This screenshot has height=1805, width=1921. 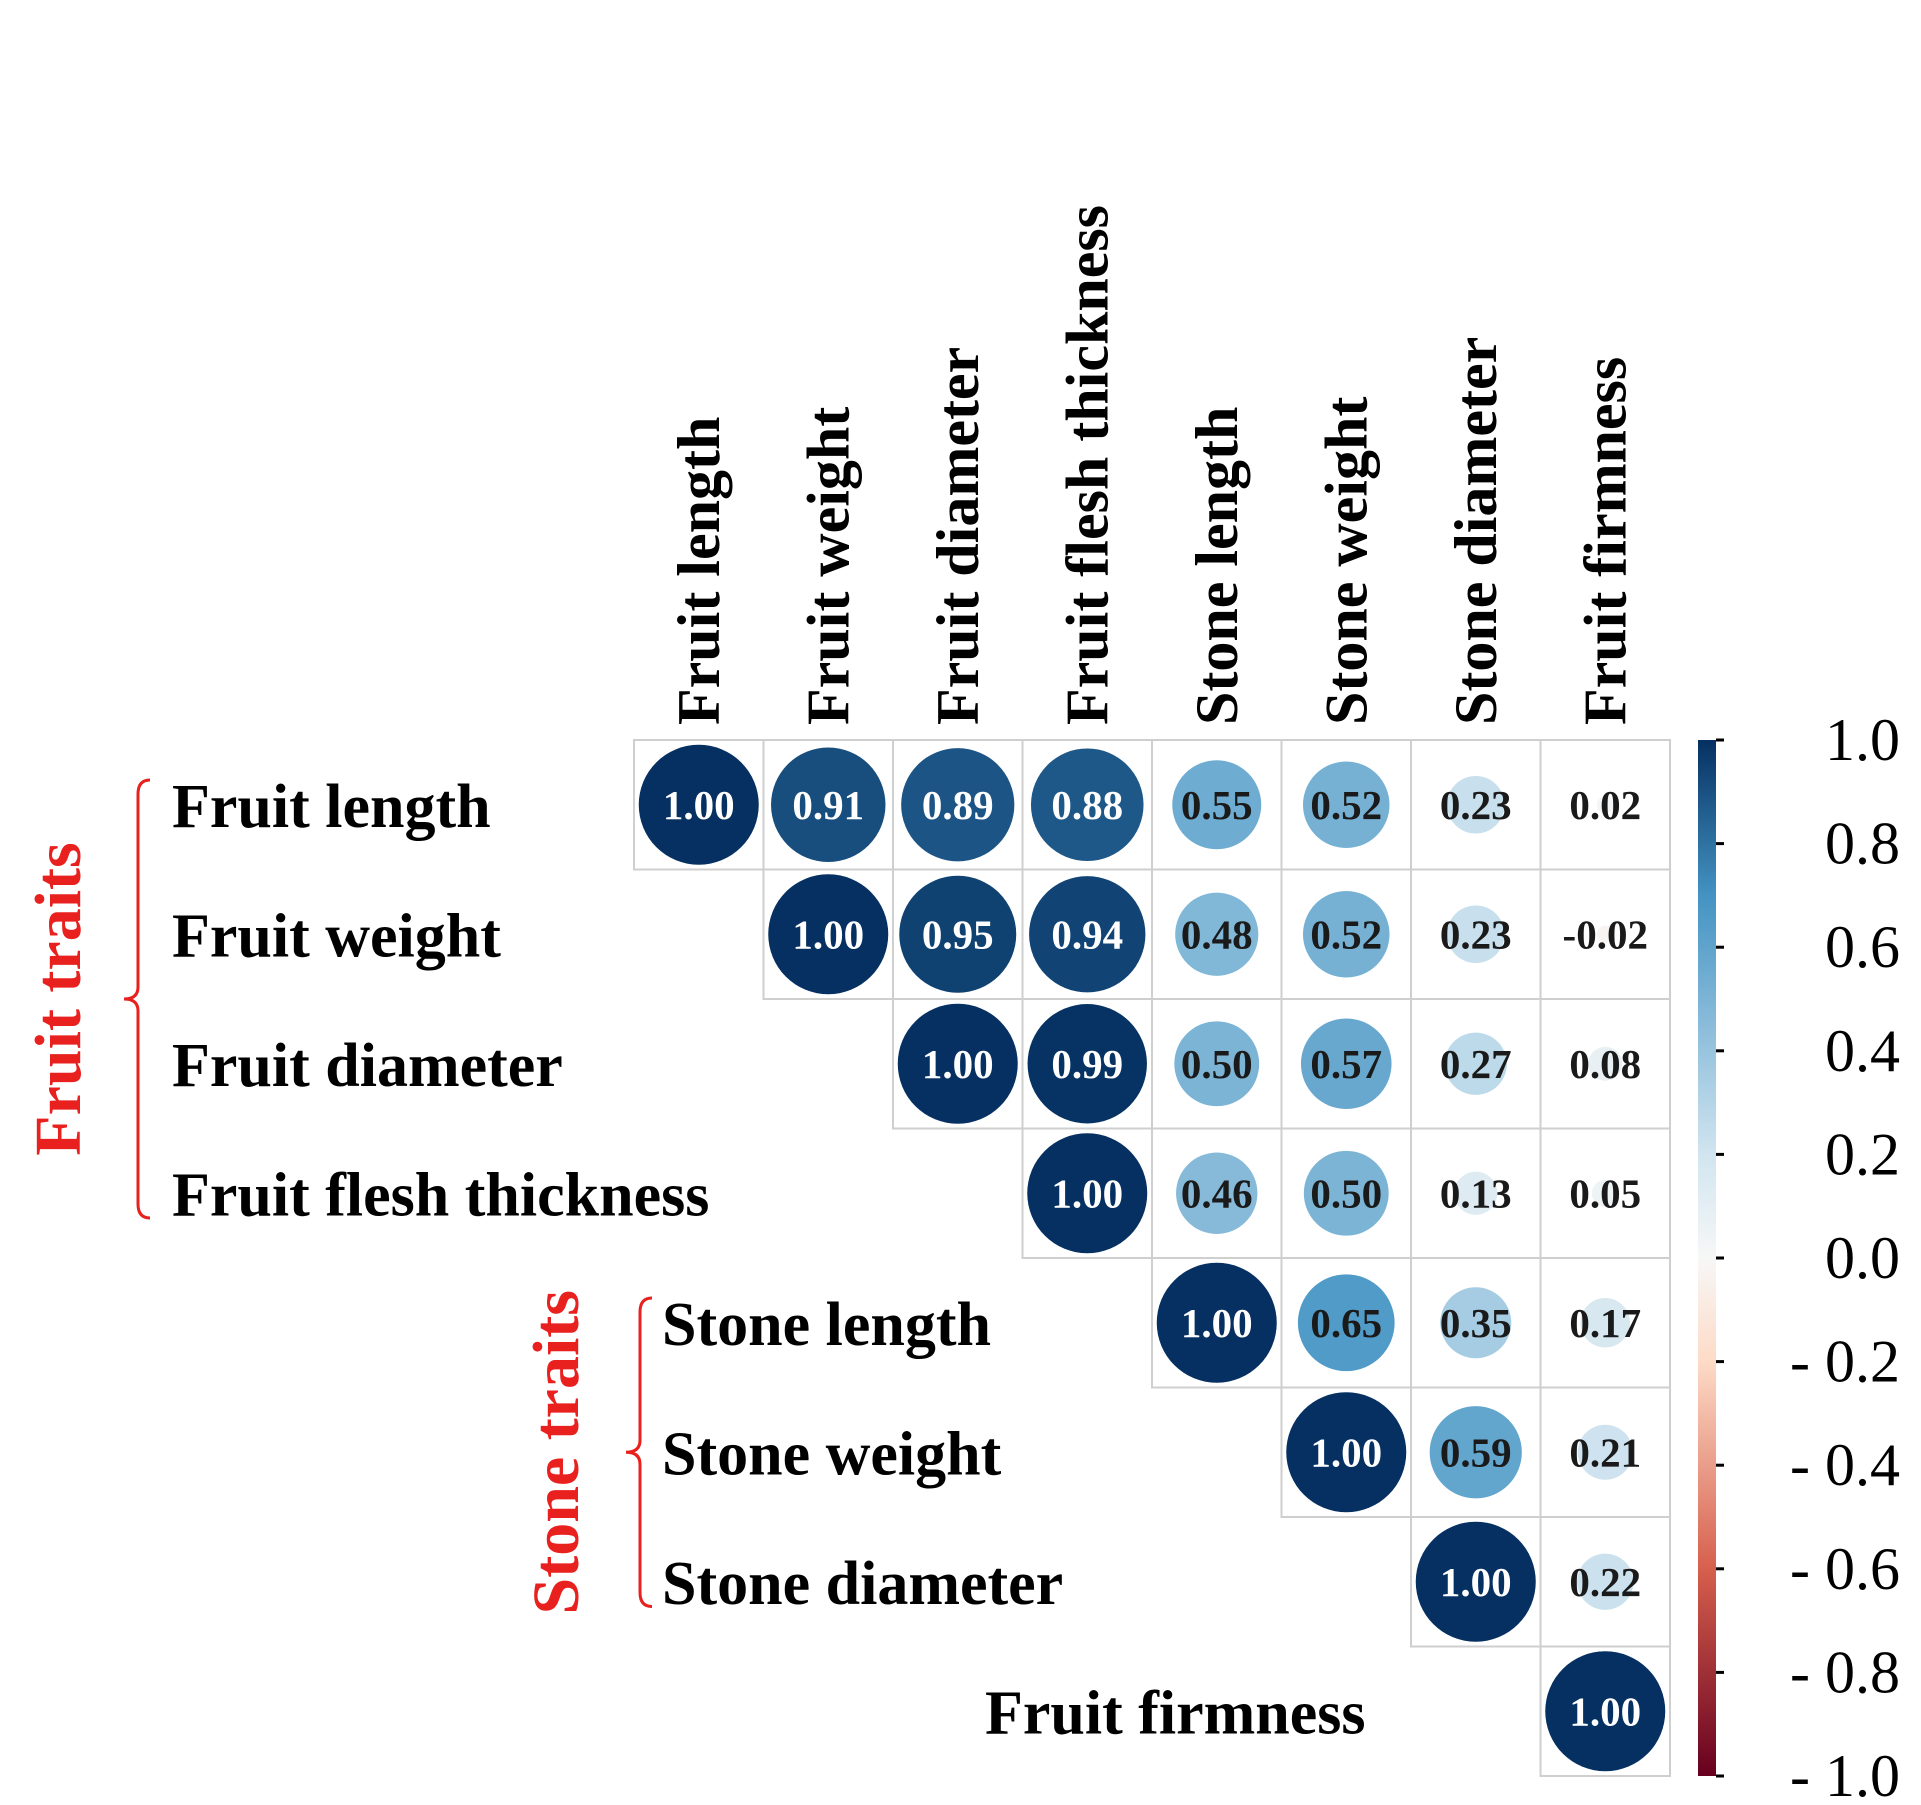 I want to click on colorbar-tick-label: - 0.6, so click(x=1845, y=1569).